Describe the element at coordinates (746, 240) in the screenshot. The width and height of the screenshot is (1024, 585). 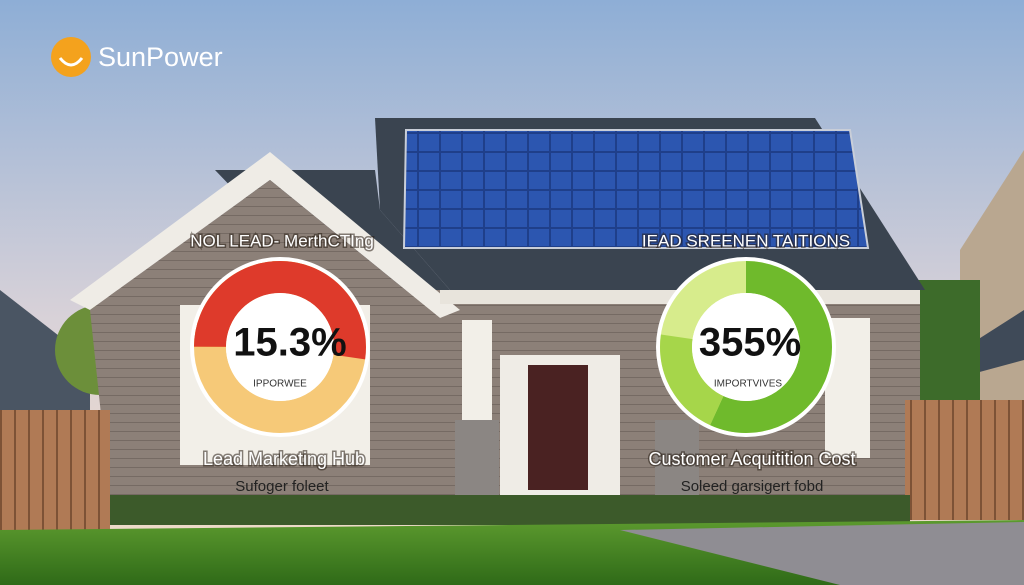
I see `panel-heading: IEAD SREENEN TAITIONS` at that location.